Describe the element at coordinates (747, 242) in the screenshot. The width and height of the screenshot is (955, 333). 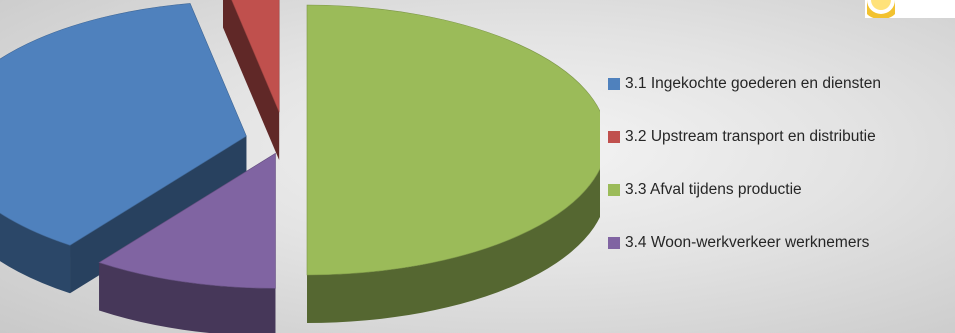
I see `legend-label-3-4: 3.4 Woon-werkverkeer werknemers` at that location.